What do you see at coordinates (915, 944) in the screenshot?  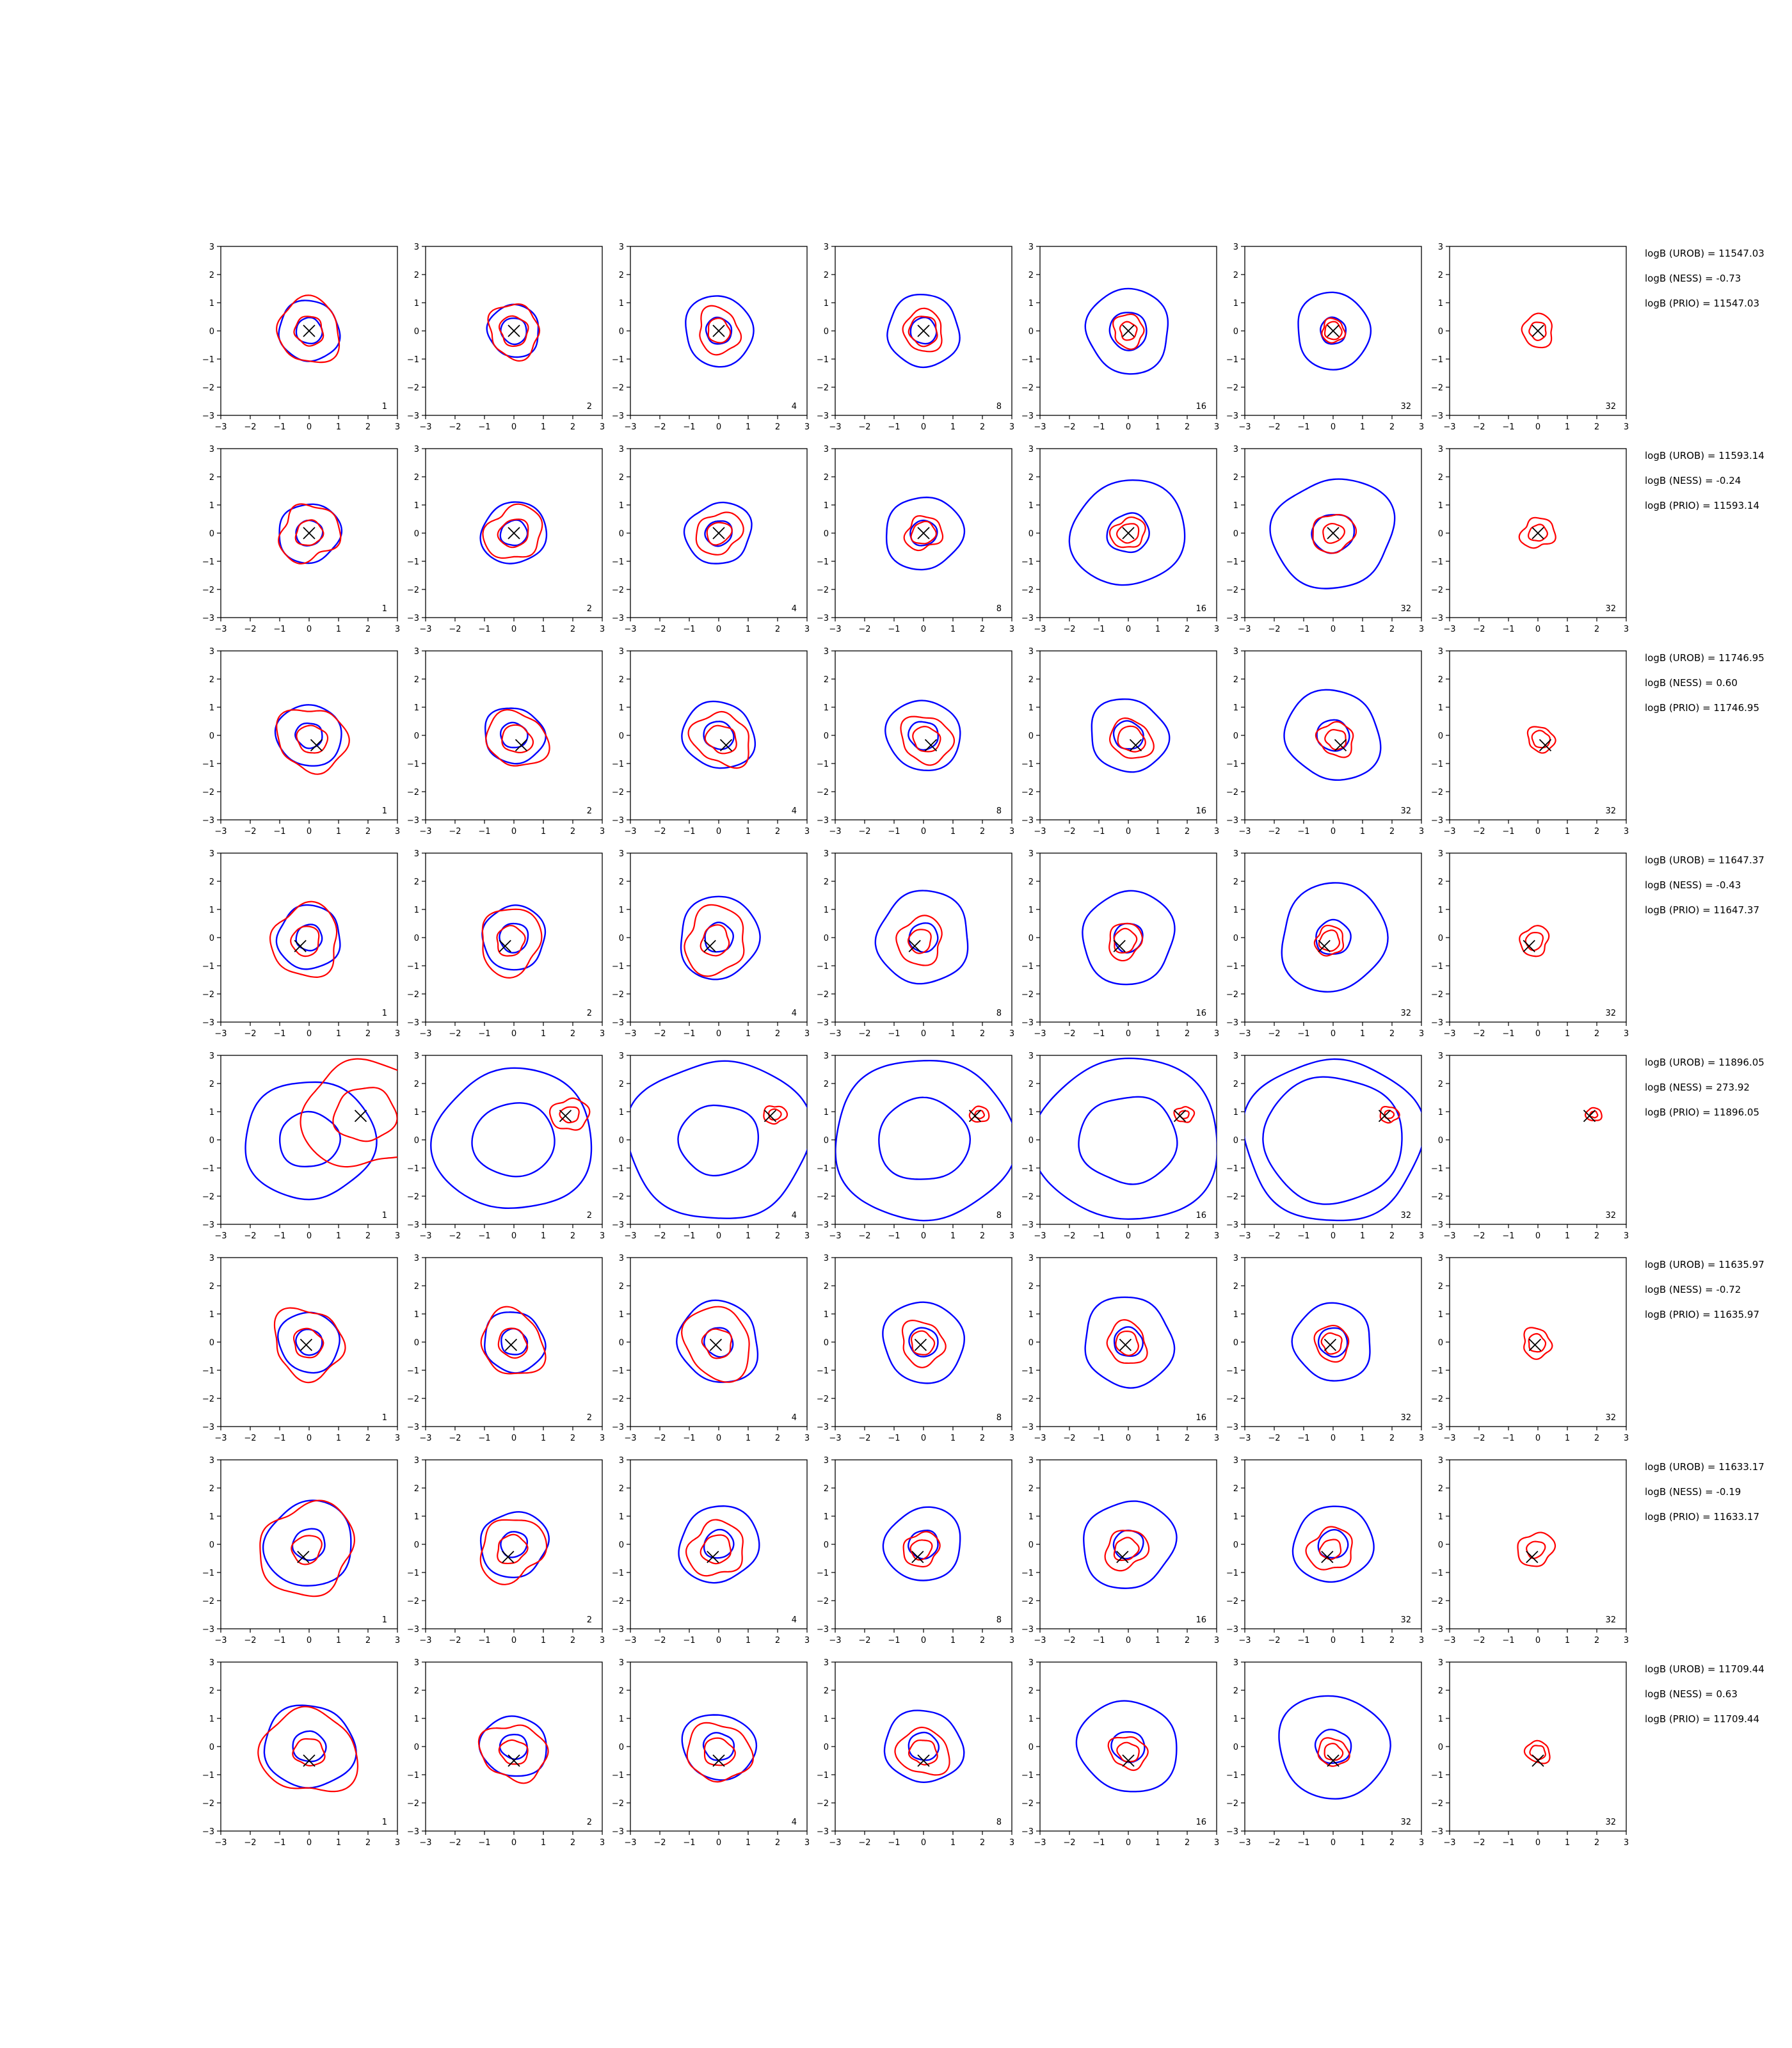 I see `panel-r4-c4: −3−3 −2 −2 −1 −1 0 0 1 1 2 2 3 3 8` at bounding box center [915, 944].